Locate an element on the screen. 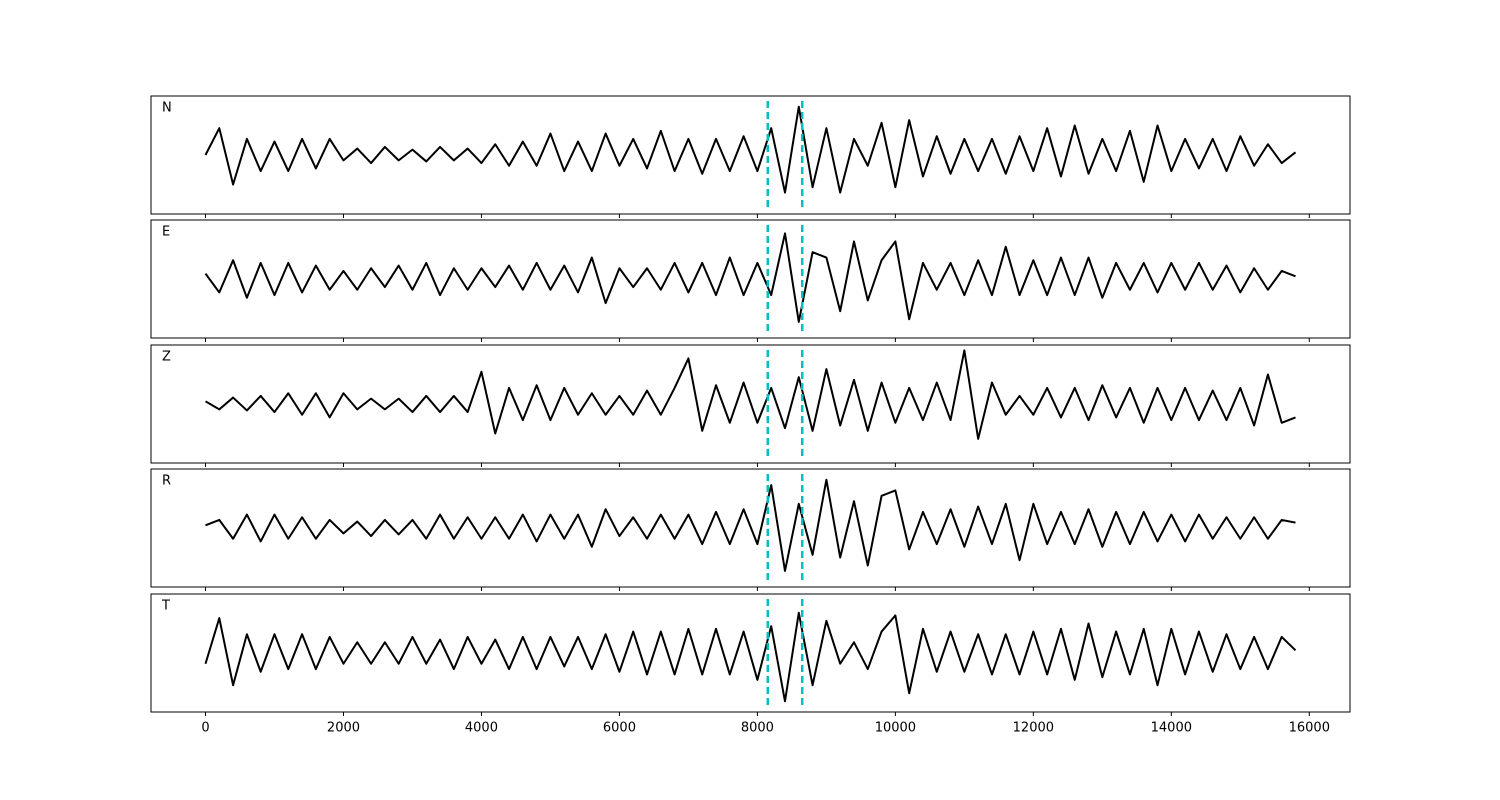 This screenshot has height=800, width=1500. x-tick-label: 2000 is located at coordinates (343, 728).